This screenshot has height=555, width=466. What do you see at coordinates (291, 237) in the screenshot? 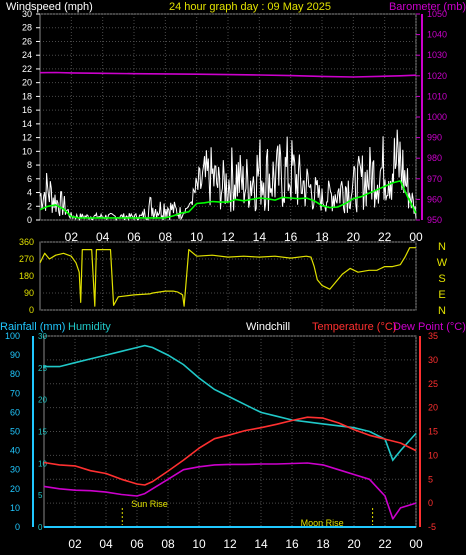
I see `wind-xtick-16: 16` at bounding box center [291, 237].